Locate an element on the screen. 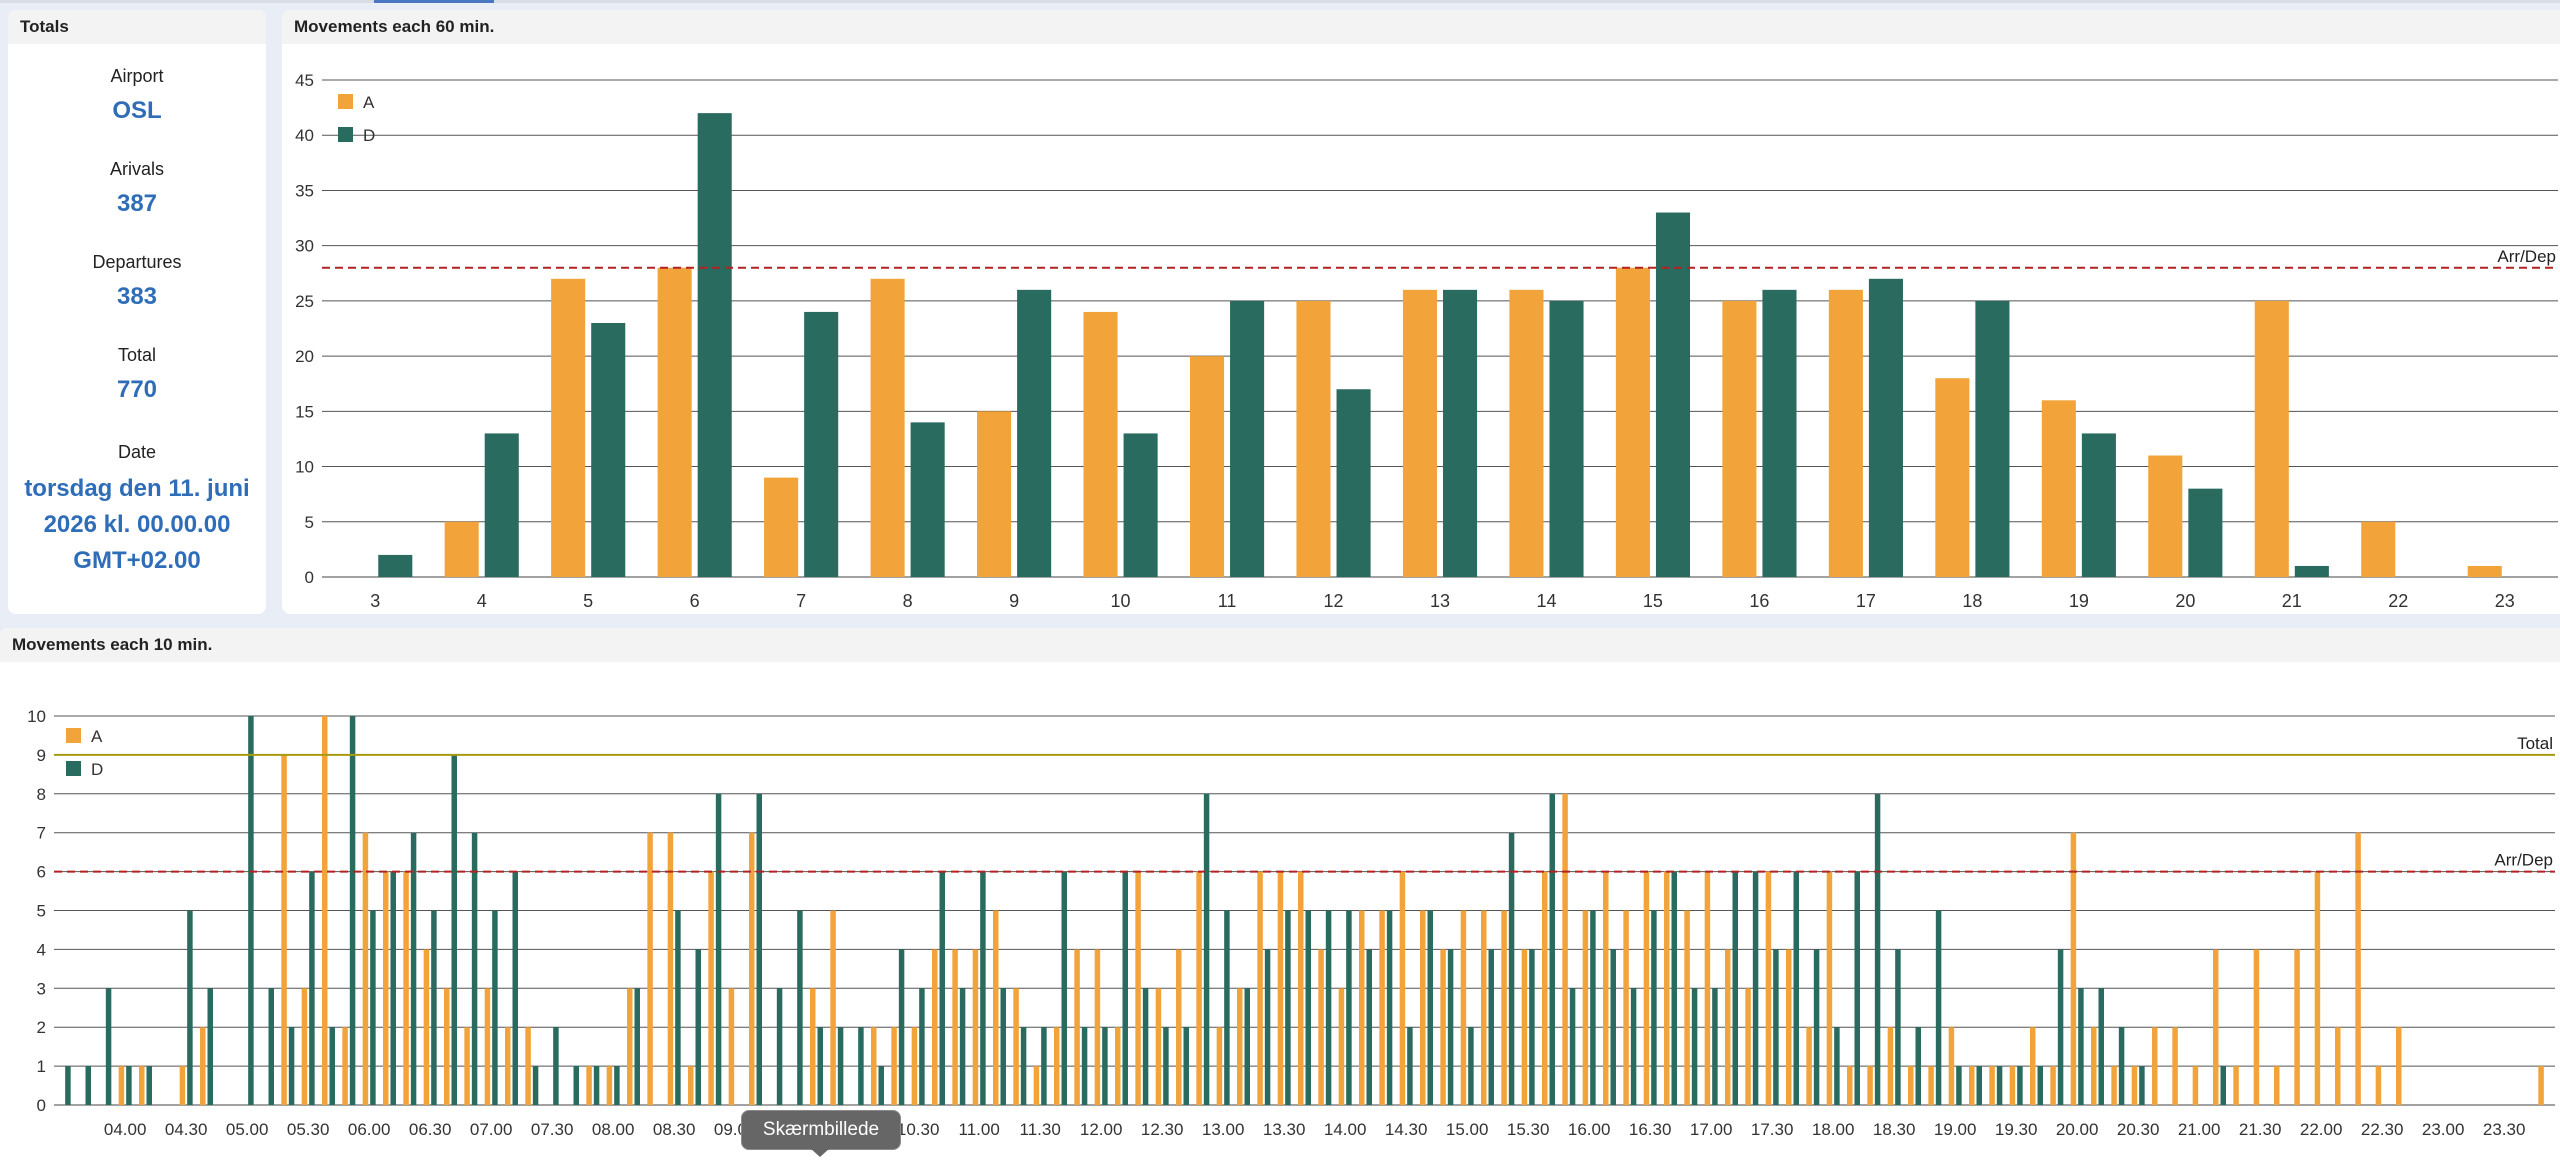 Image resolution: width=2560 pixels, height=1168 pixels. arrivals-label: Arivals is located at coordinates (136, 169).